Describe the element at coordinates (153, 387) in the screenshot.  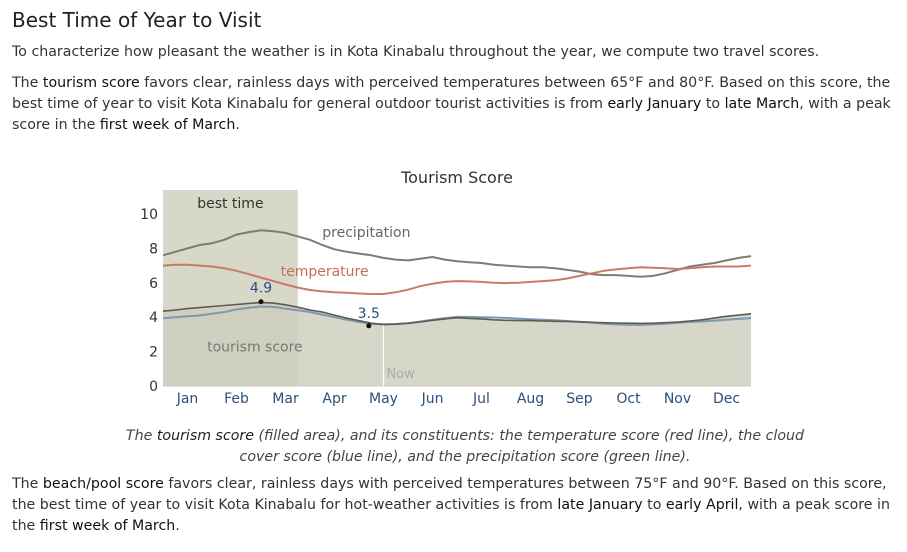
I see `y-tick-label: 0` at that location.